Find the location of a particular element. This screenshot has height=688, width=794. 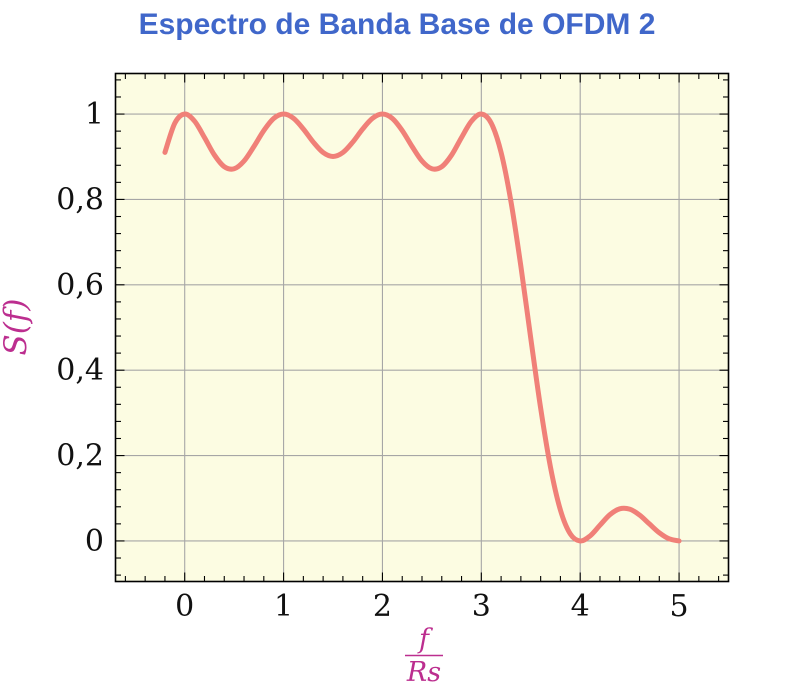

x-axis-label-fraction: f Rs is located at coordinates (424, 656).